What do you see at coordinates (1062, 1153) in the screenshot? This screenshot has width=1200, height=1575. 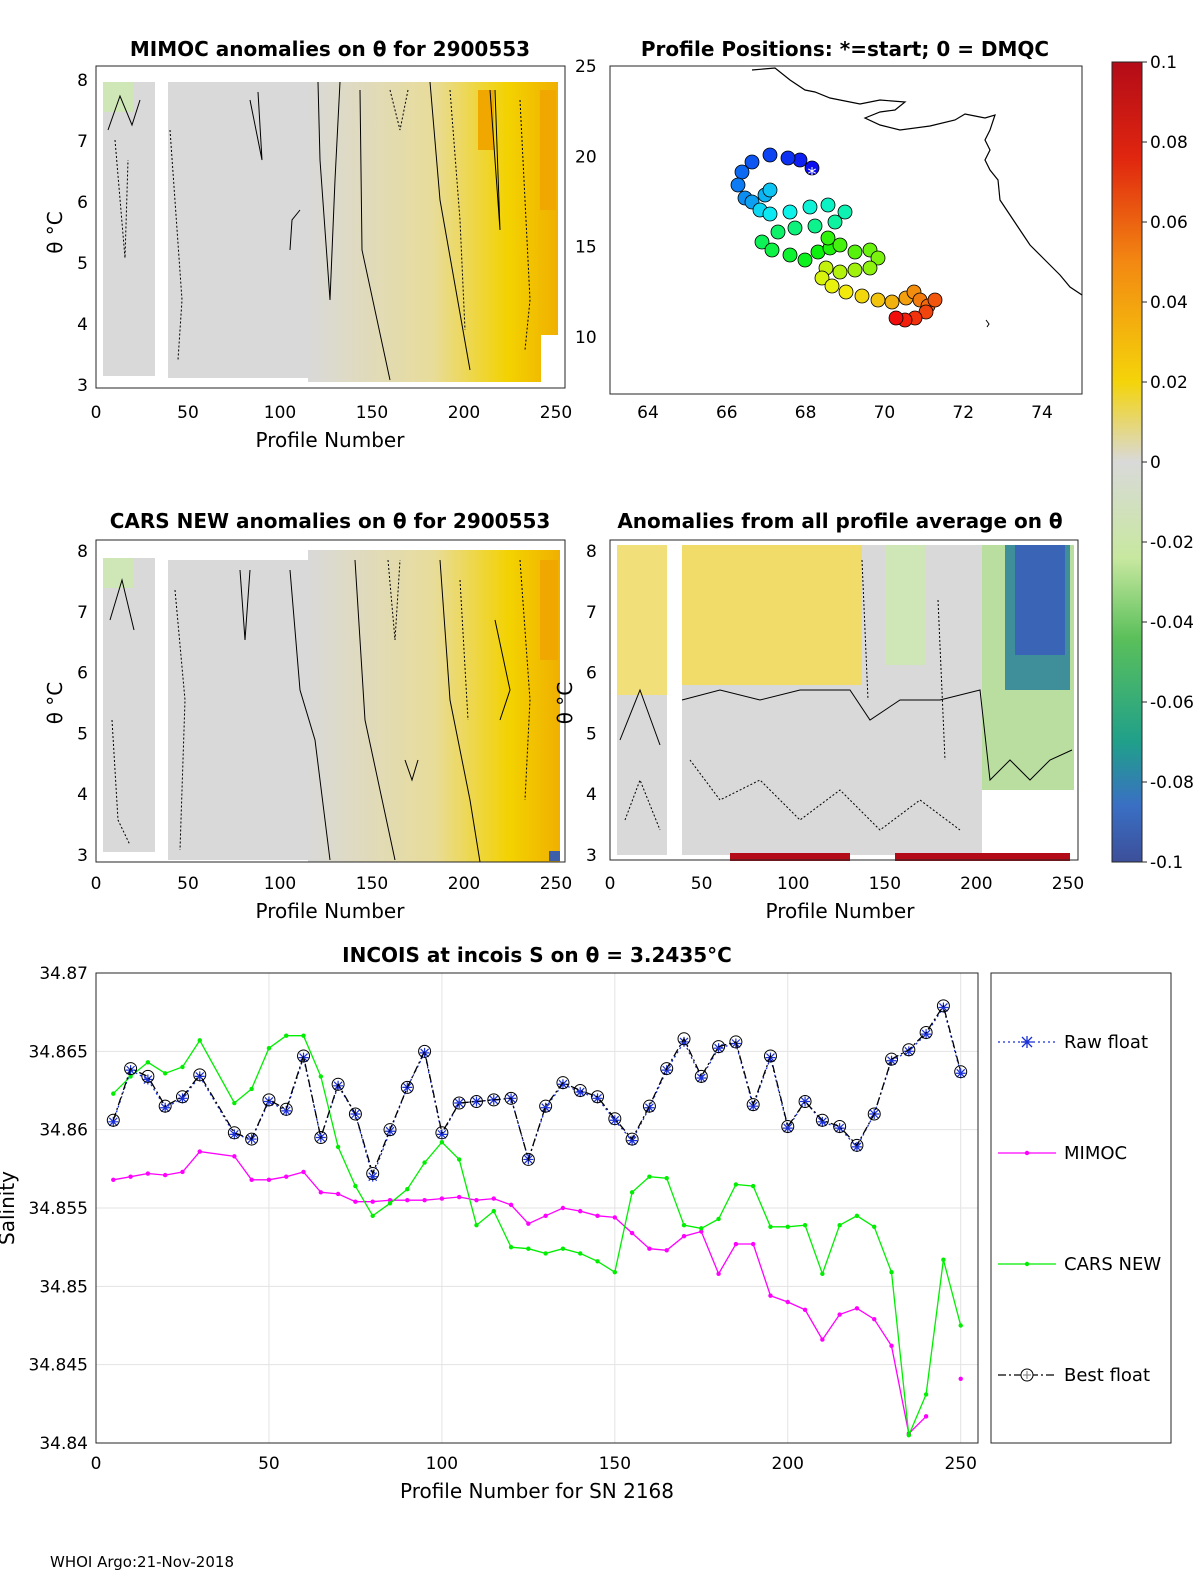 I see `legend-entry: MIMOC` at bounding box center [1062, 1153].